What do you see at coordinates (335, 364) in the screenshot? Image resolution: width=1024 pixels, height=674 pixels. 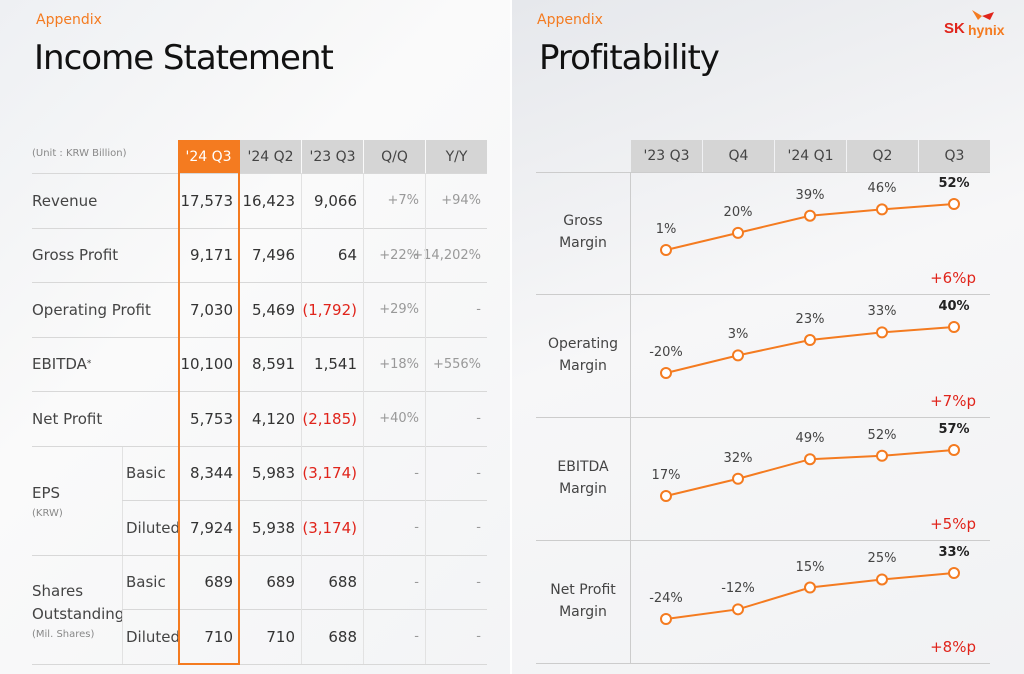 I see `table-cell: 1,541` at bounding box center [335, 364].